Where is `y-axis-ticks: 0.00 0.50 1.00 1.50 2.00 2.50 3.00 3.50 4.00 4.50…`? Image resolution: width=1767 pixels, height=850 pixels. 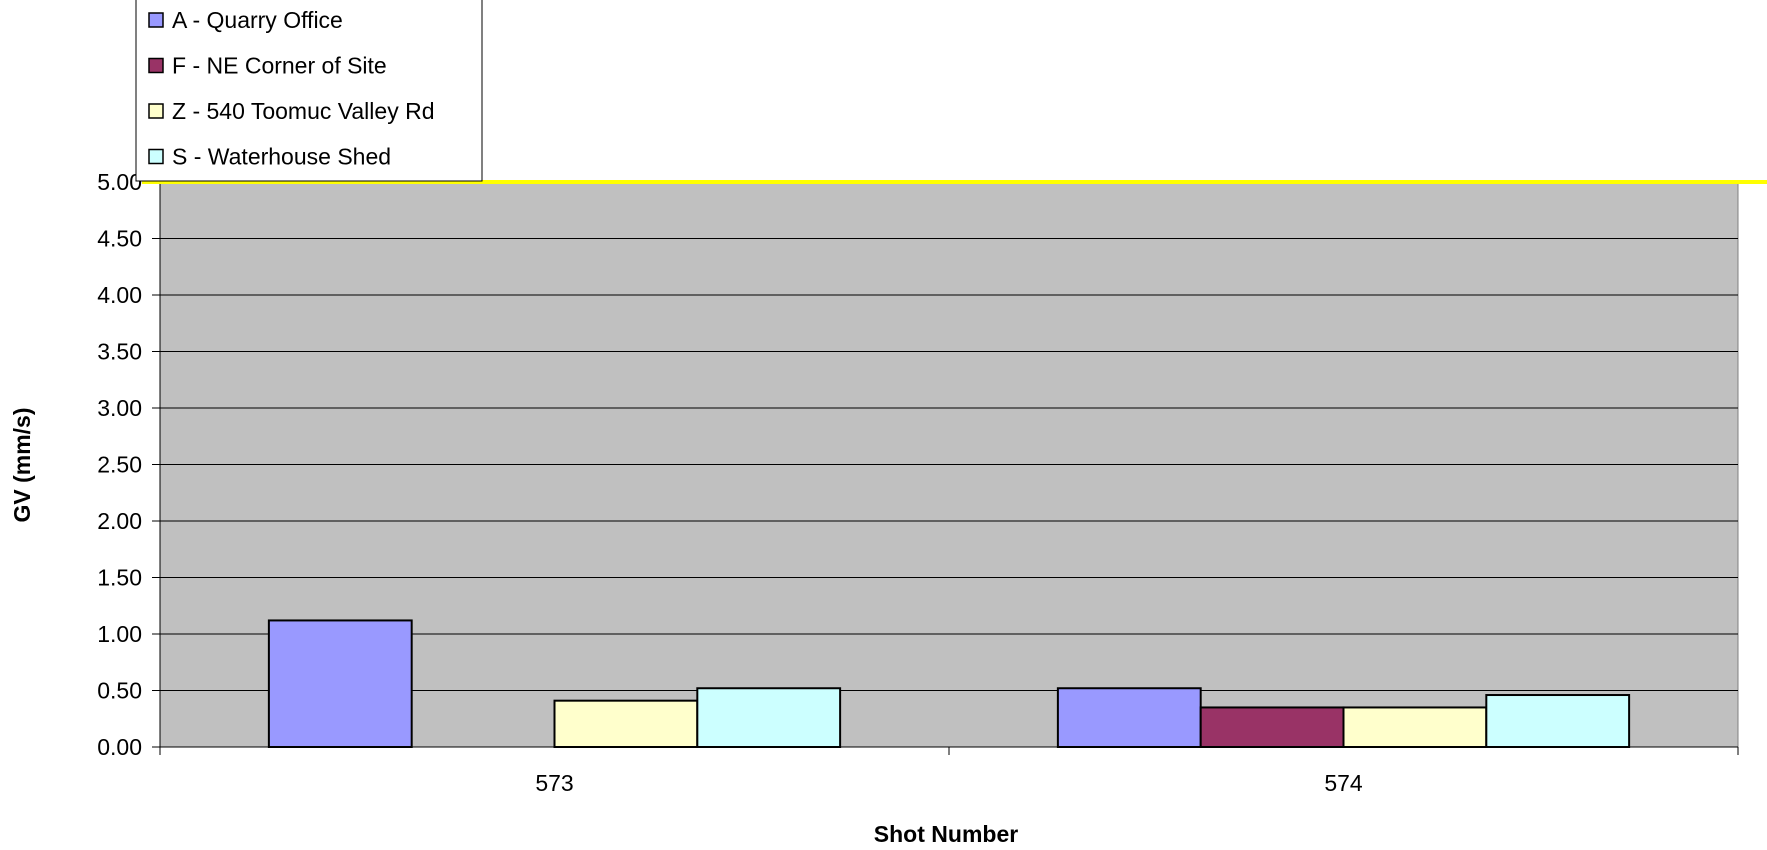
y-axis-ticks: 0.00 0.50 1.00 1.50 2.00 2.50 3.00 3.50 4.00 4.50… is located at coordinates (128, 464).